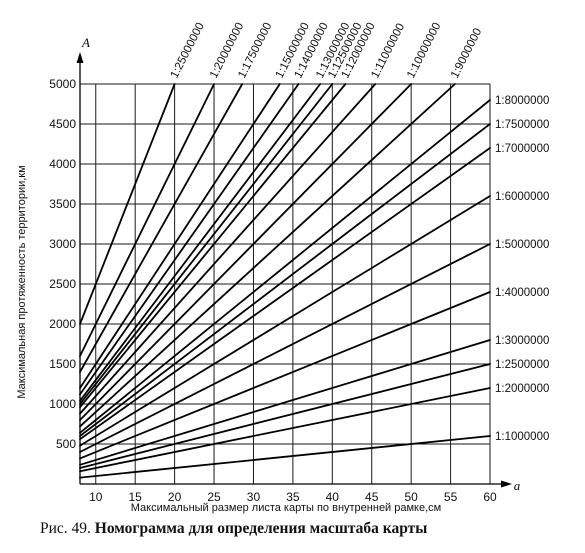  Describe the element at coordinates (522, 197) in the screenshot. I see `scale-line-label: 1:6000000` at that location.